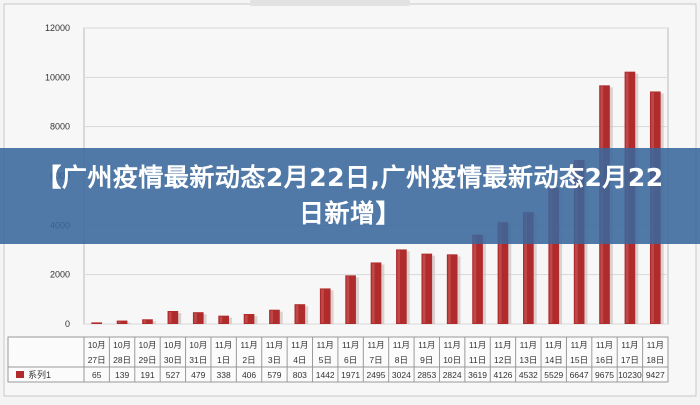 This screenshot has width=700, height=405. I want to click on x-category-label-day: 2日, so click(248, 360).